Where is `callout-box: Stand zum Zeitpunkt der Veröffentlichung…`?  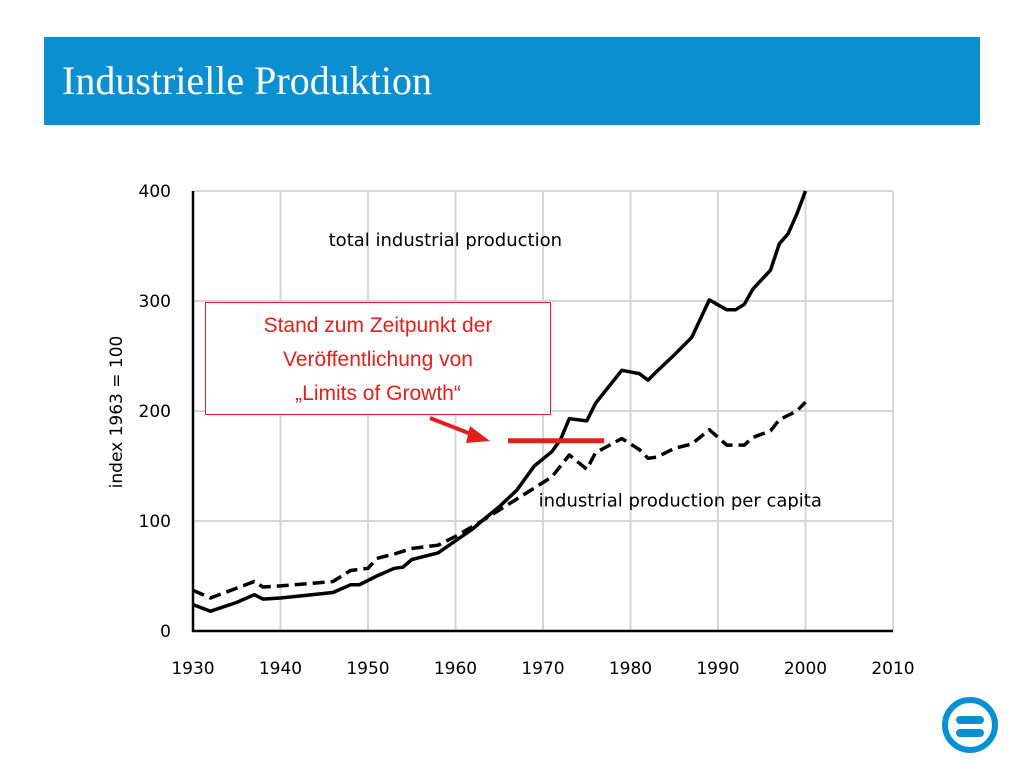 callout-box: Stand zum Zeitpunkt der Veröffentlichung… is located at coordinates (378, 358).